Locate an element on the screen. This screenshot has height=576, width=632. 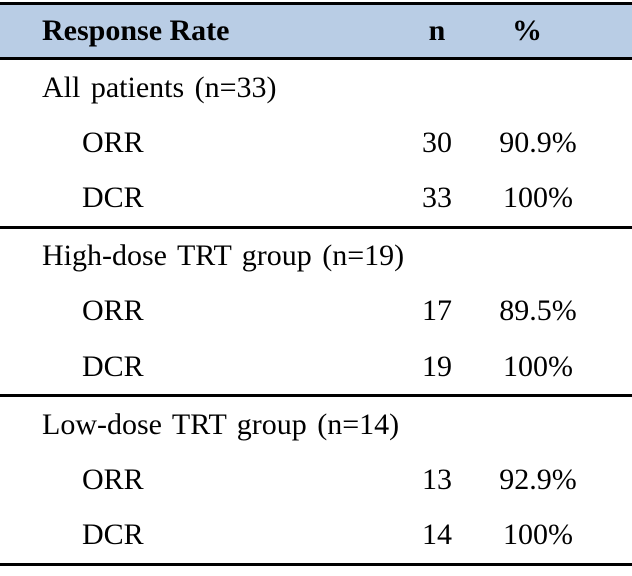
row-pct-value: 90.9% is located at coordinates (538, 142).